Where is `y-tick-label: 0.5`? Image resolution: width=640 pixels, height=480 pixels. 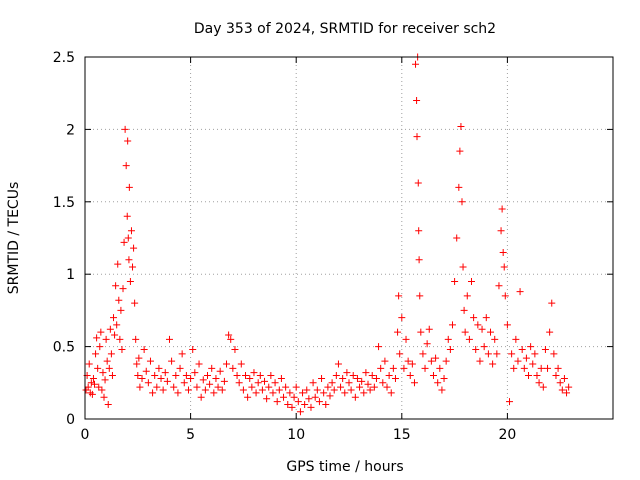
y-tick-label: 0.5 is located at coordinates (64, 348).